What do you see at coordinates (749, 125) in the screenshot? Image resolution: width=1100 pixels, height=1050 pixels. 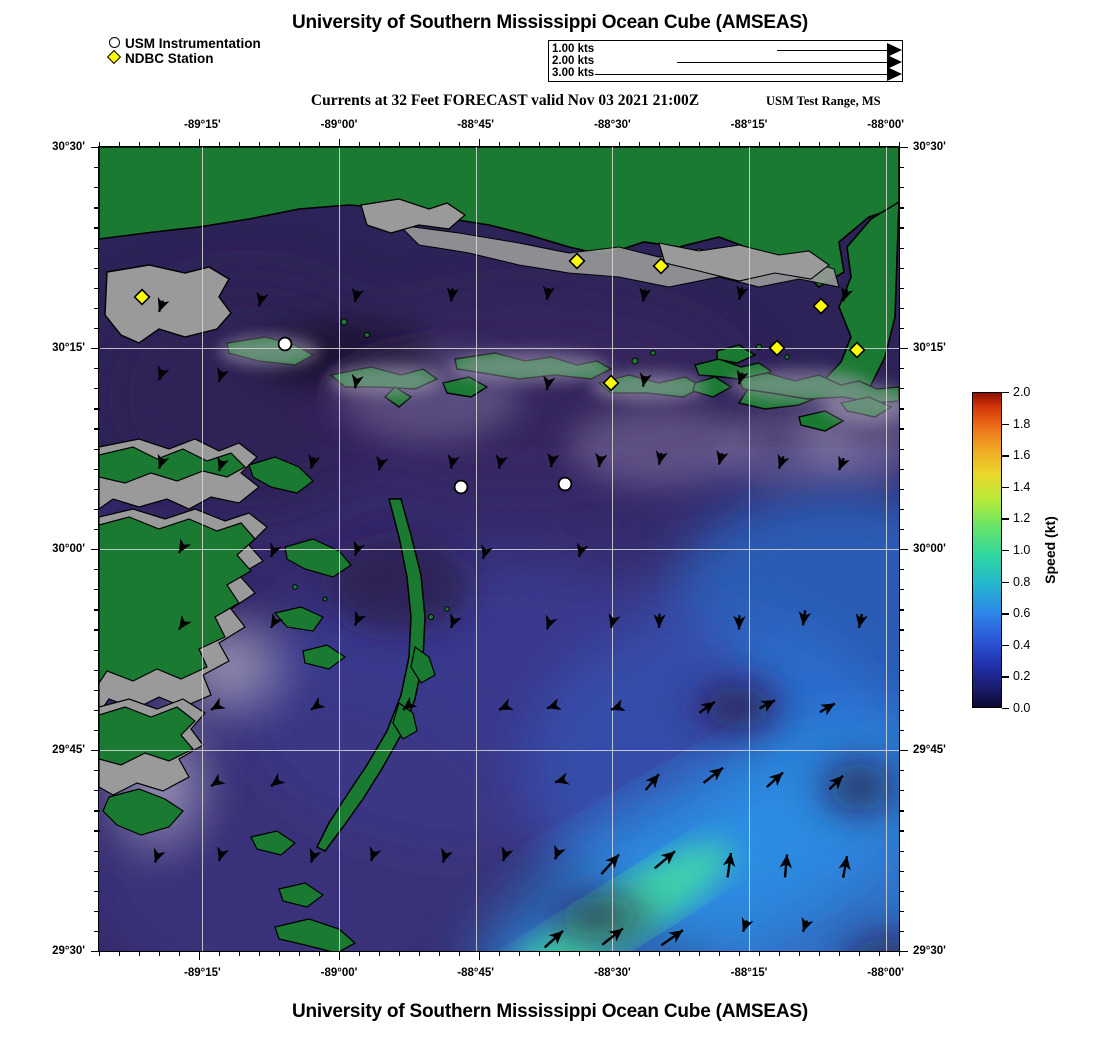 I see `lon-tick-label-top: -88°15'` at bounding box center [749, 125].